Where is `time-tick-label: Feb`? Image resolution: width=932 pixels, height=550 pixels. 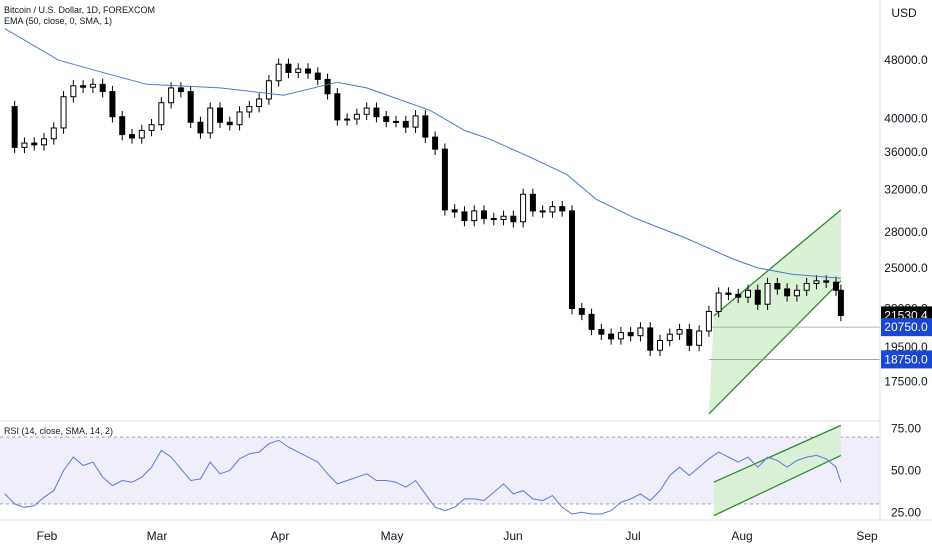 time-tick-label: Feb is located at coordinates (47, 536).